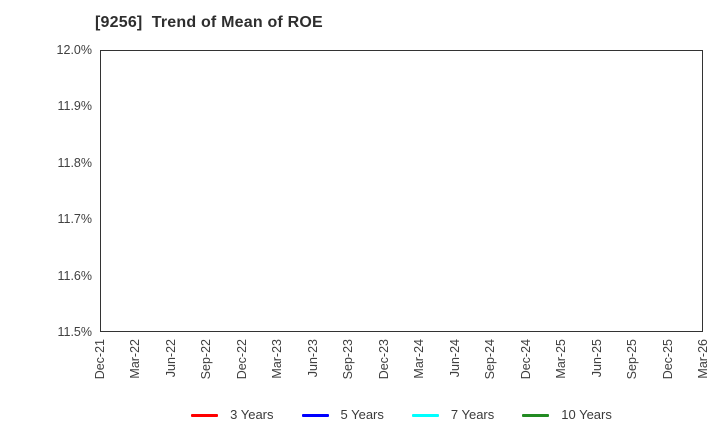 Image resolution: width=720 pixels, height=440 pixels. I want to click on x-tick-label: Dec-24, so click(525, 359).